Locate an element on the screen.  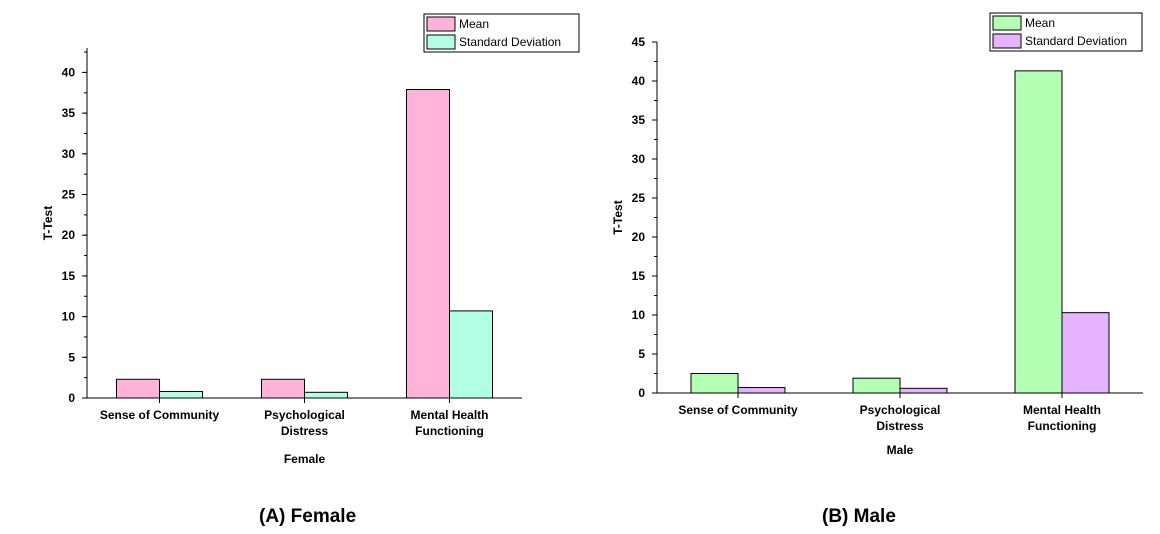
panel-b-y-tick-label: 30 is located at coordinates (639, 159).